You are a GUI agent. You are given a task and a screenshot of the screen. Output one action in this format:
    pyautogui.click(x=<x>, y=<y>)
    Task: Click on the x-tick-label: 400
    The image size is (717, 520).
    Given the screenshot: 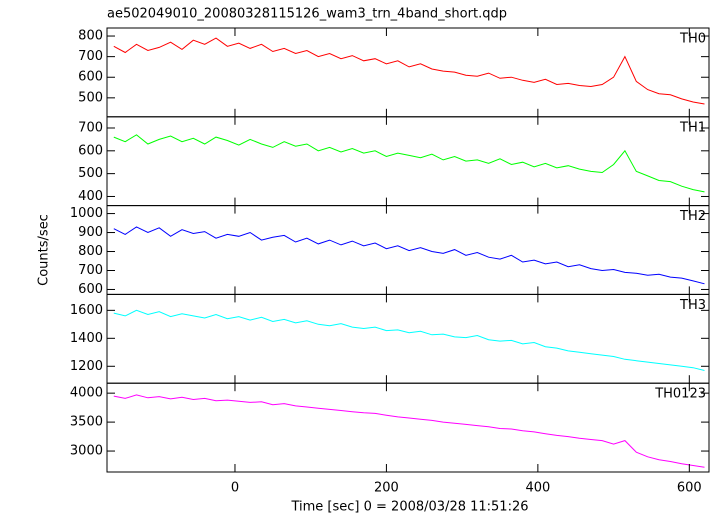 What is the action you would take?
    pyautogui.click(x=537, y=488)
    